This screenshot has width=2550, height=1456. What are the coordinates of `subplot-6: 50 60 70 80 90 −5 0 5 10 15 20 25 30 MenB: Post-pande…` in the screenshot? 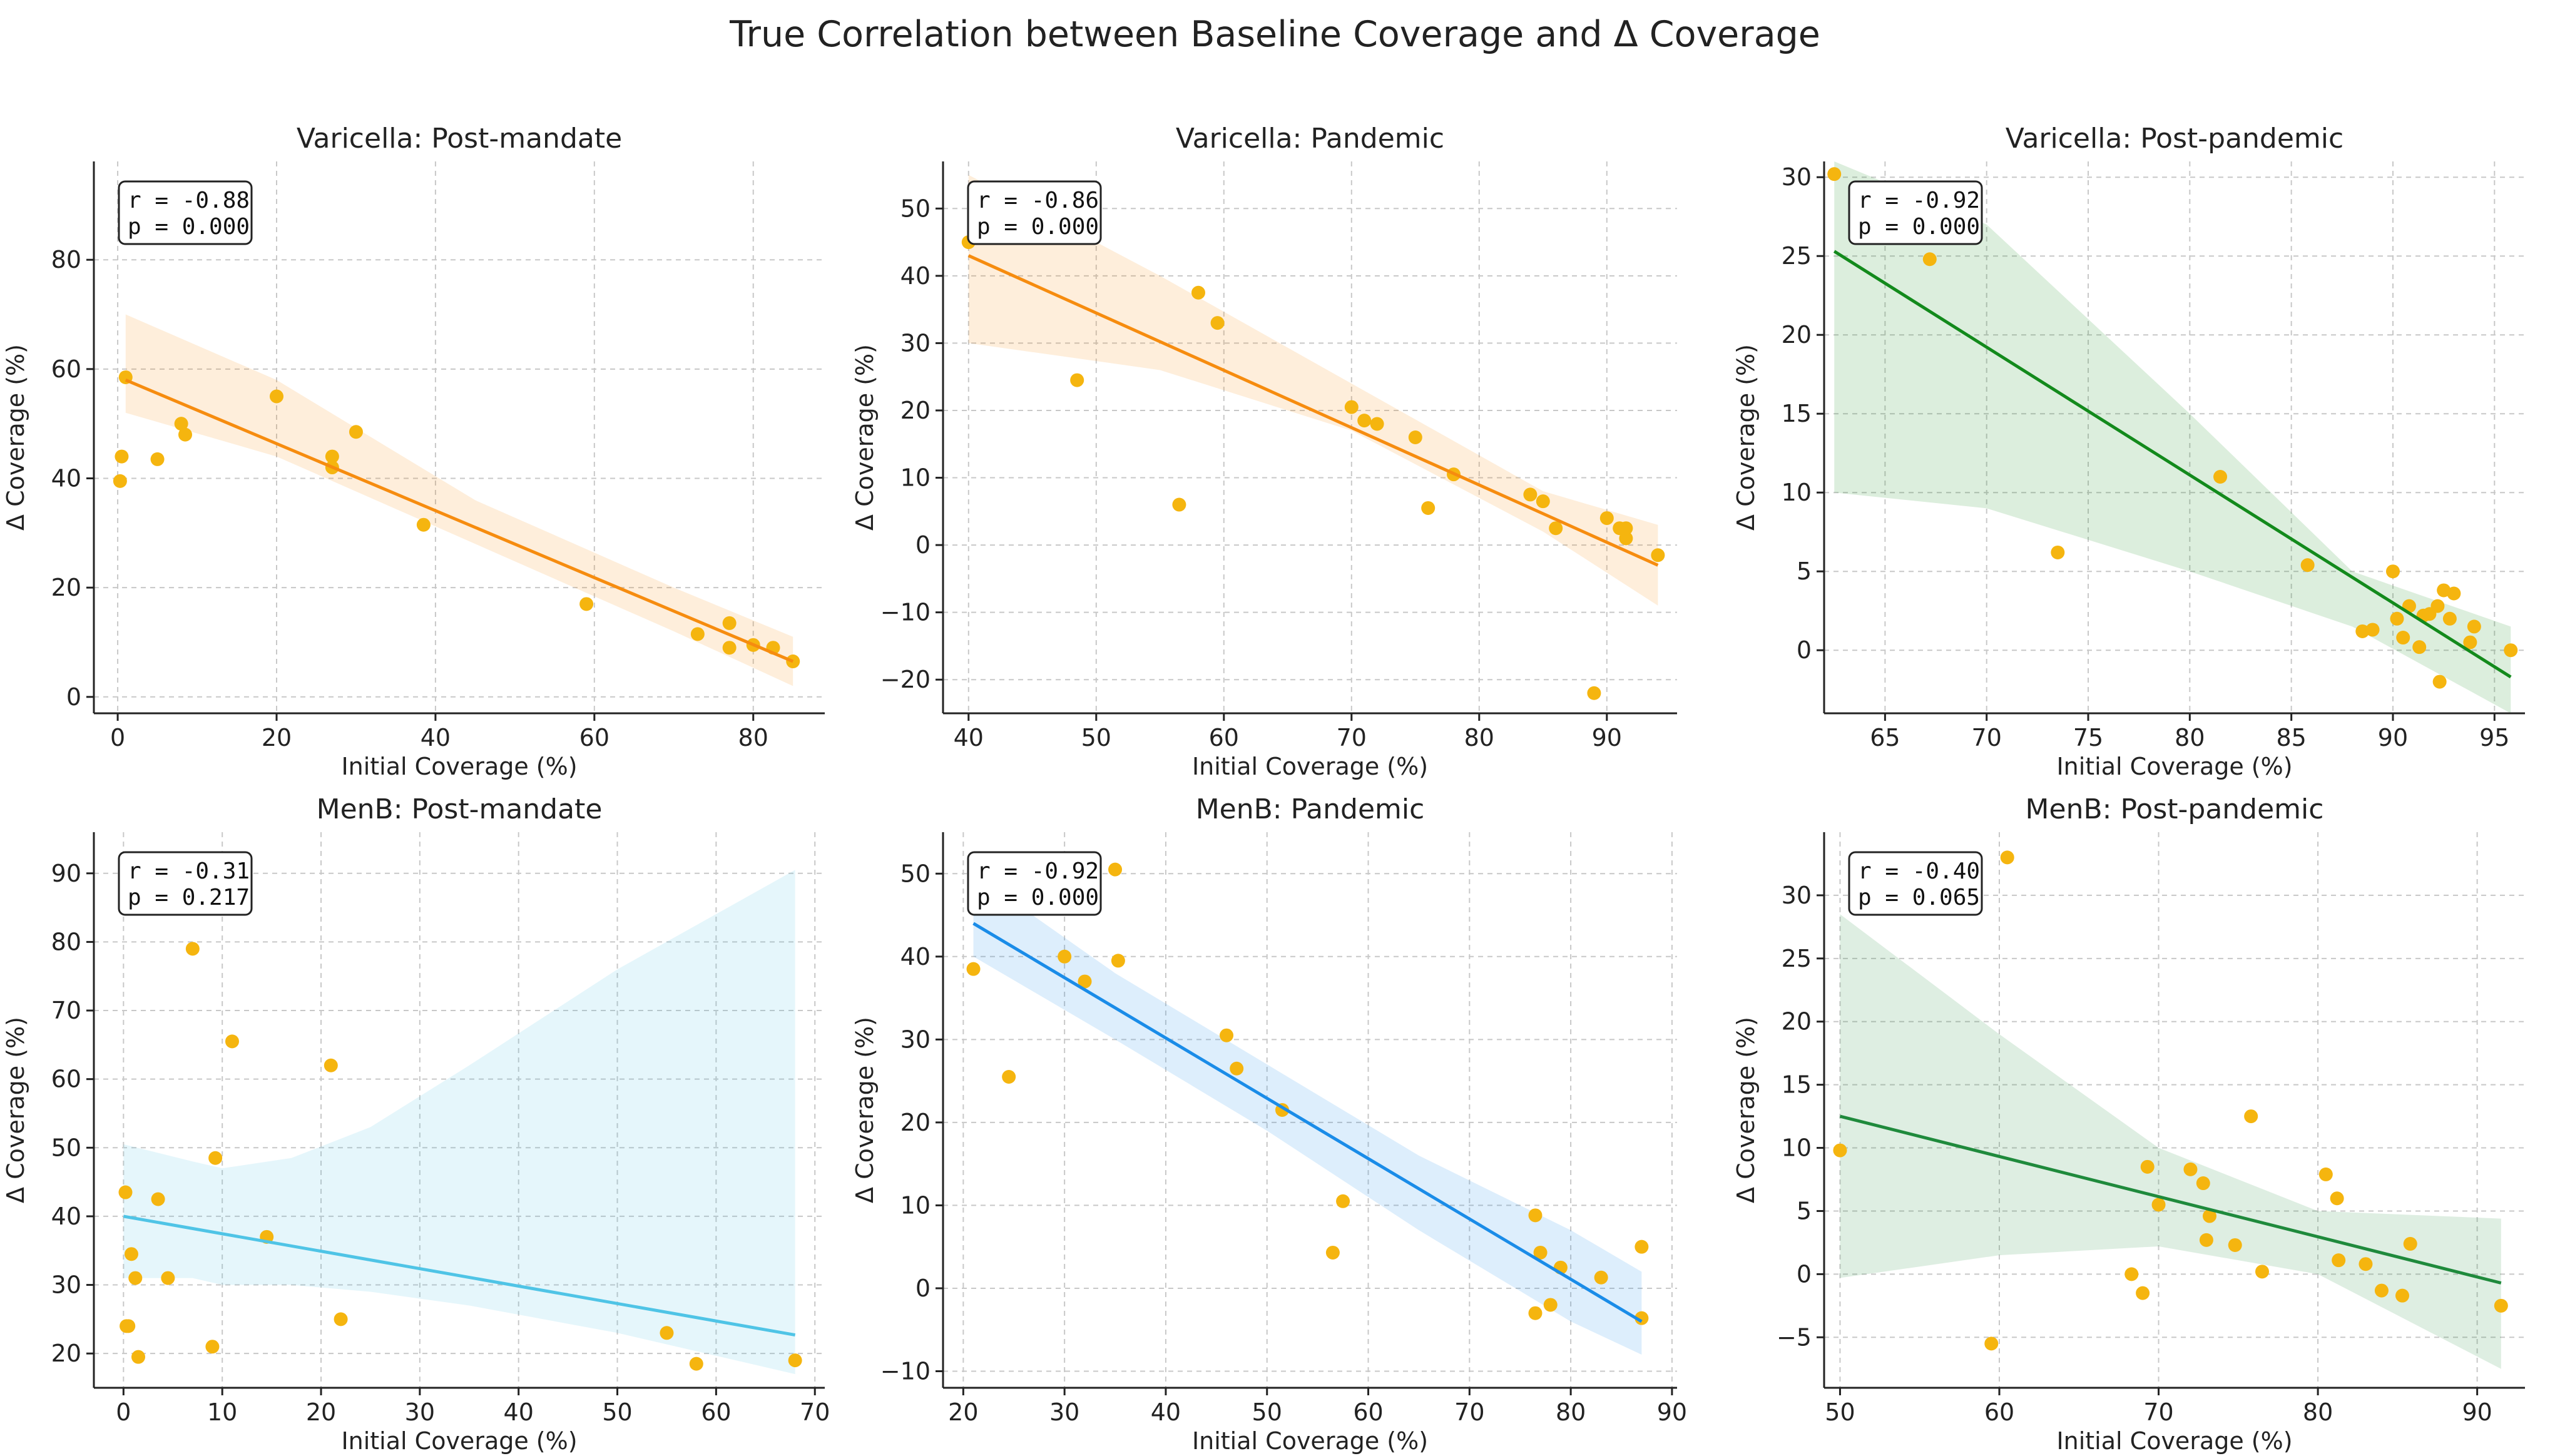 It's located at (2129, 1124).